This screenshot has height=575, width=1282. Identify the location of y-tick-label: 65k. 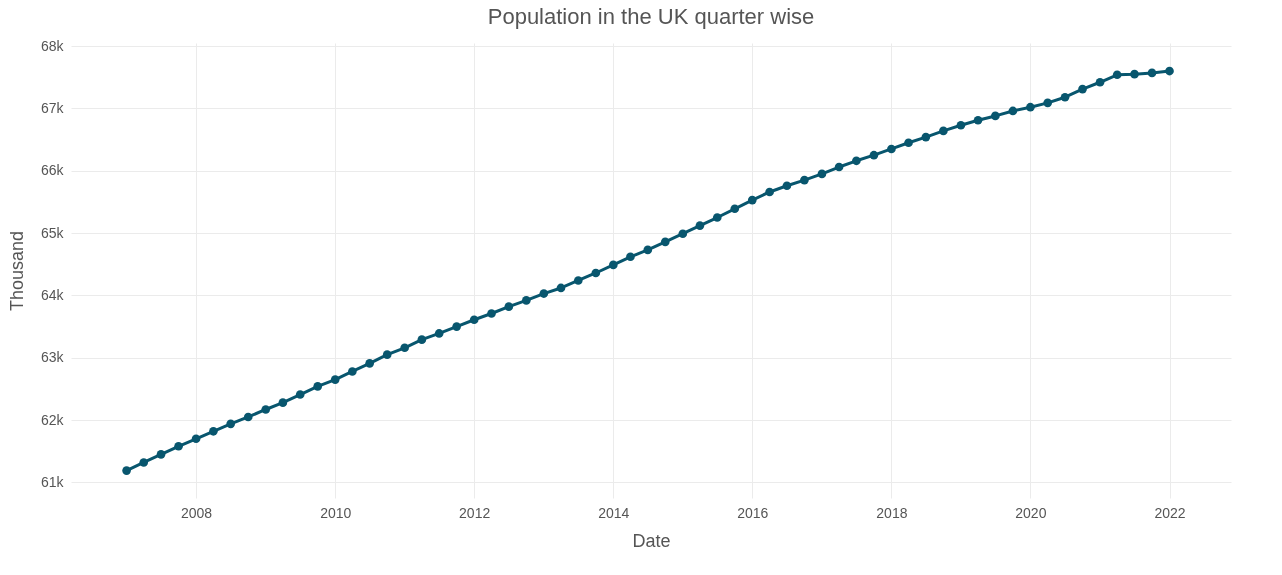
(52, 232).